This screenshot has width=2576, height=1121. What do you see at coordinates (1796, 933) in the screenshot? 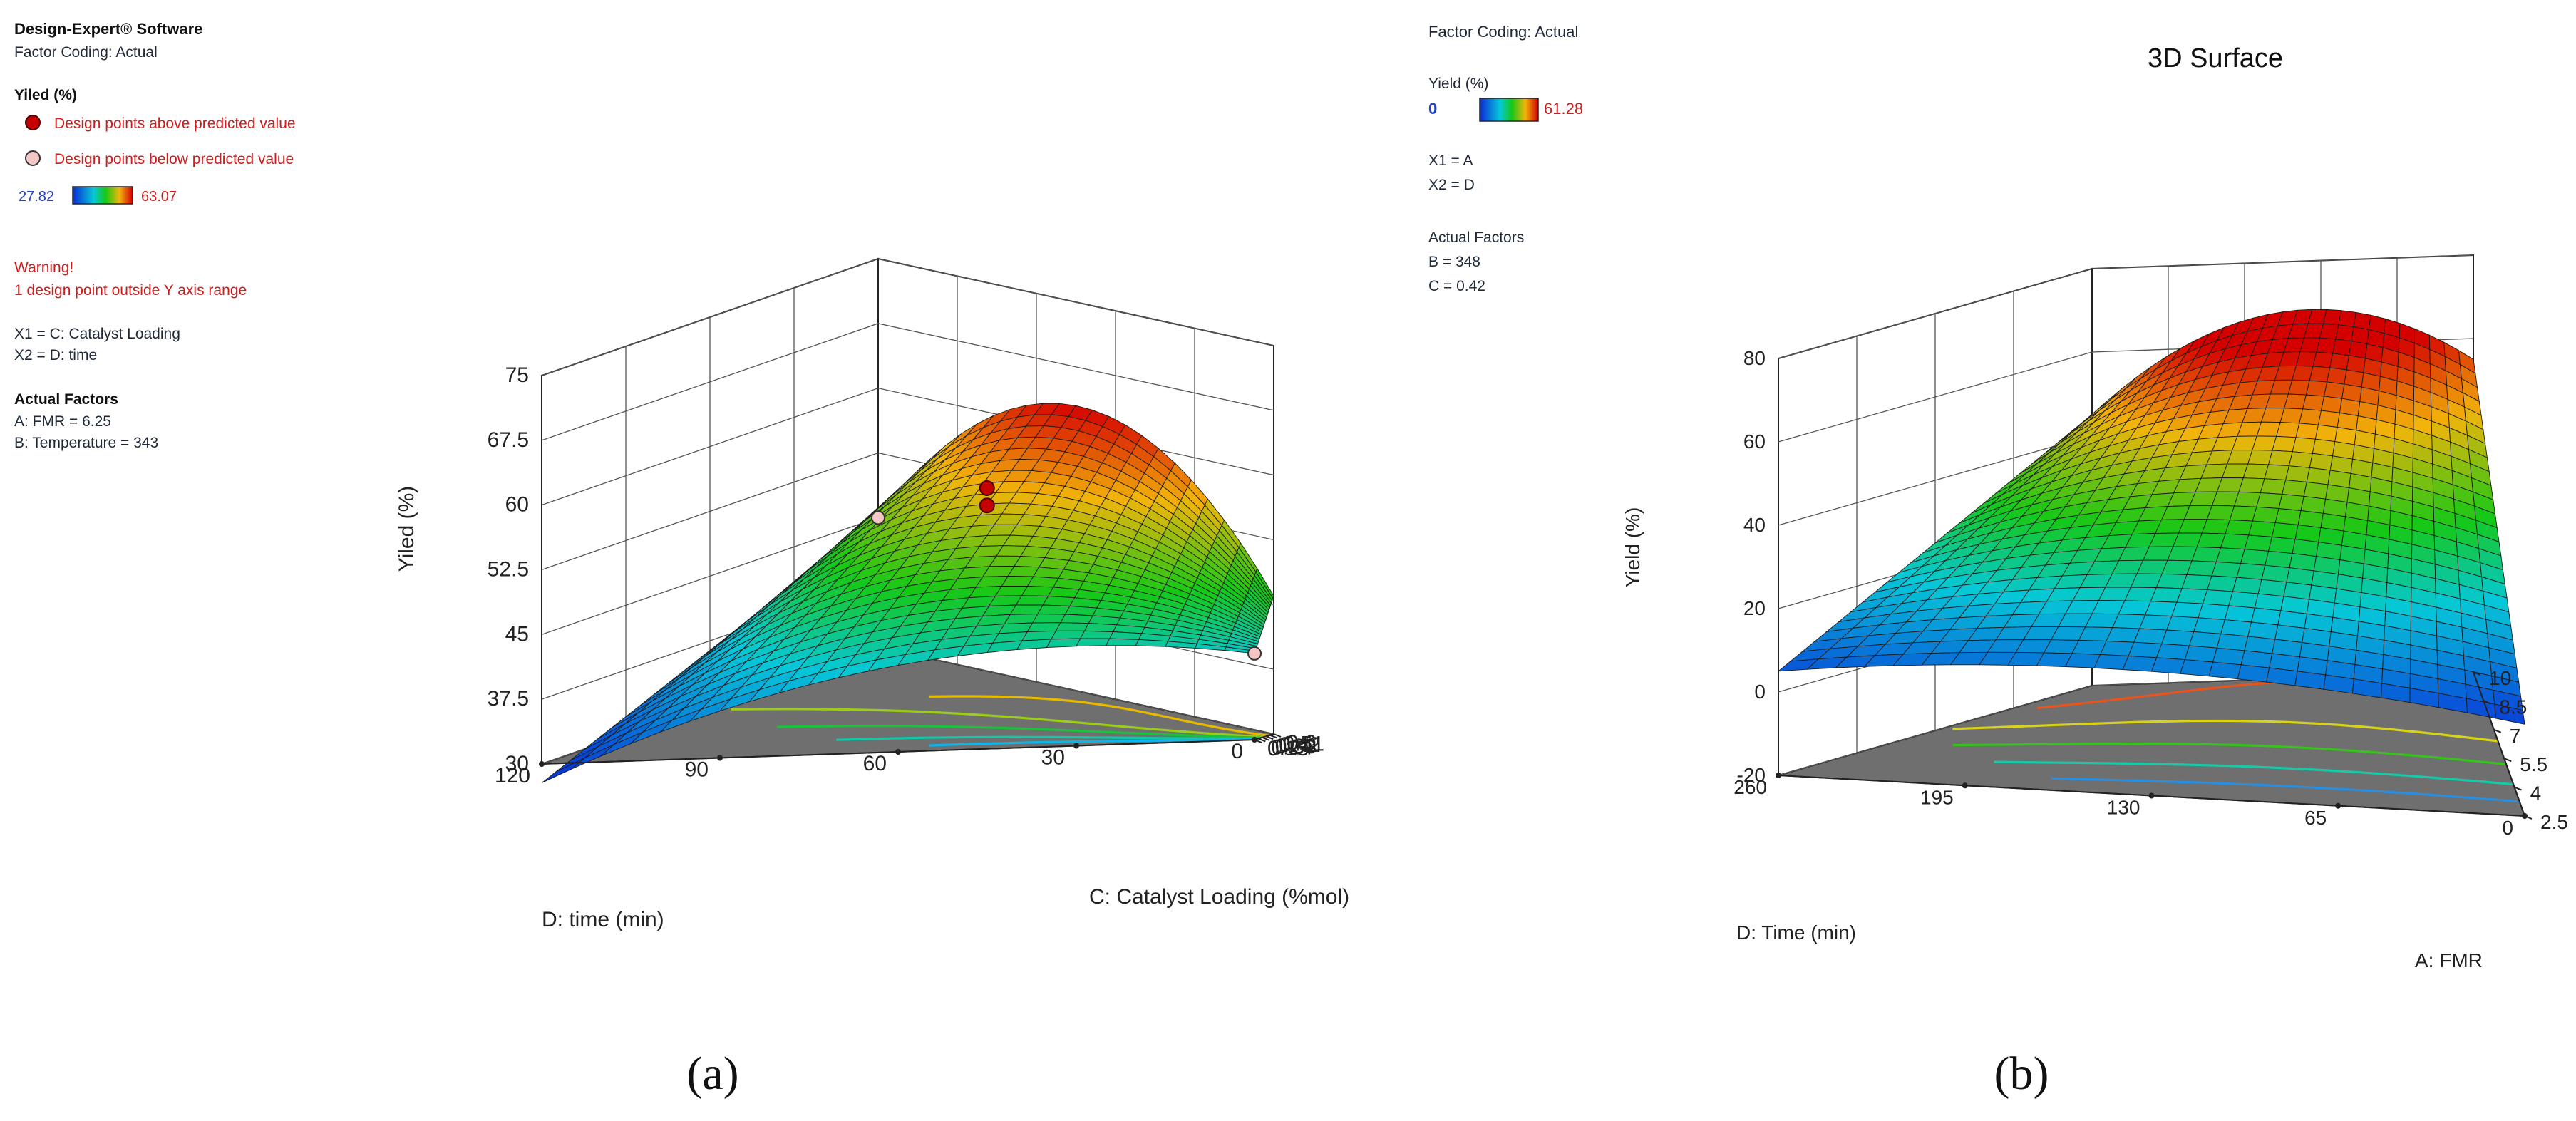
I see `y-axis-title: D: Time (min)` at bounding box center [1796, 933].